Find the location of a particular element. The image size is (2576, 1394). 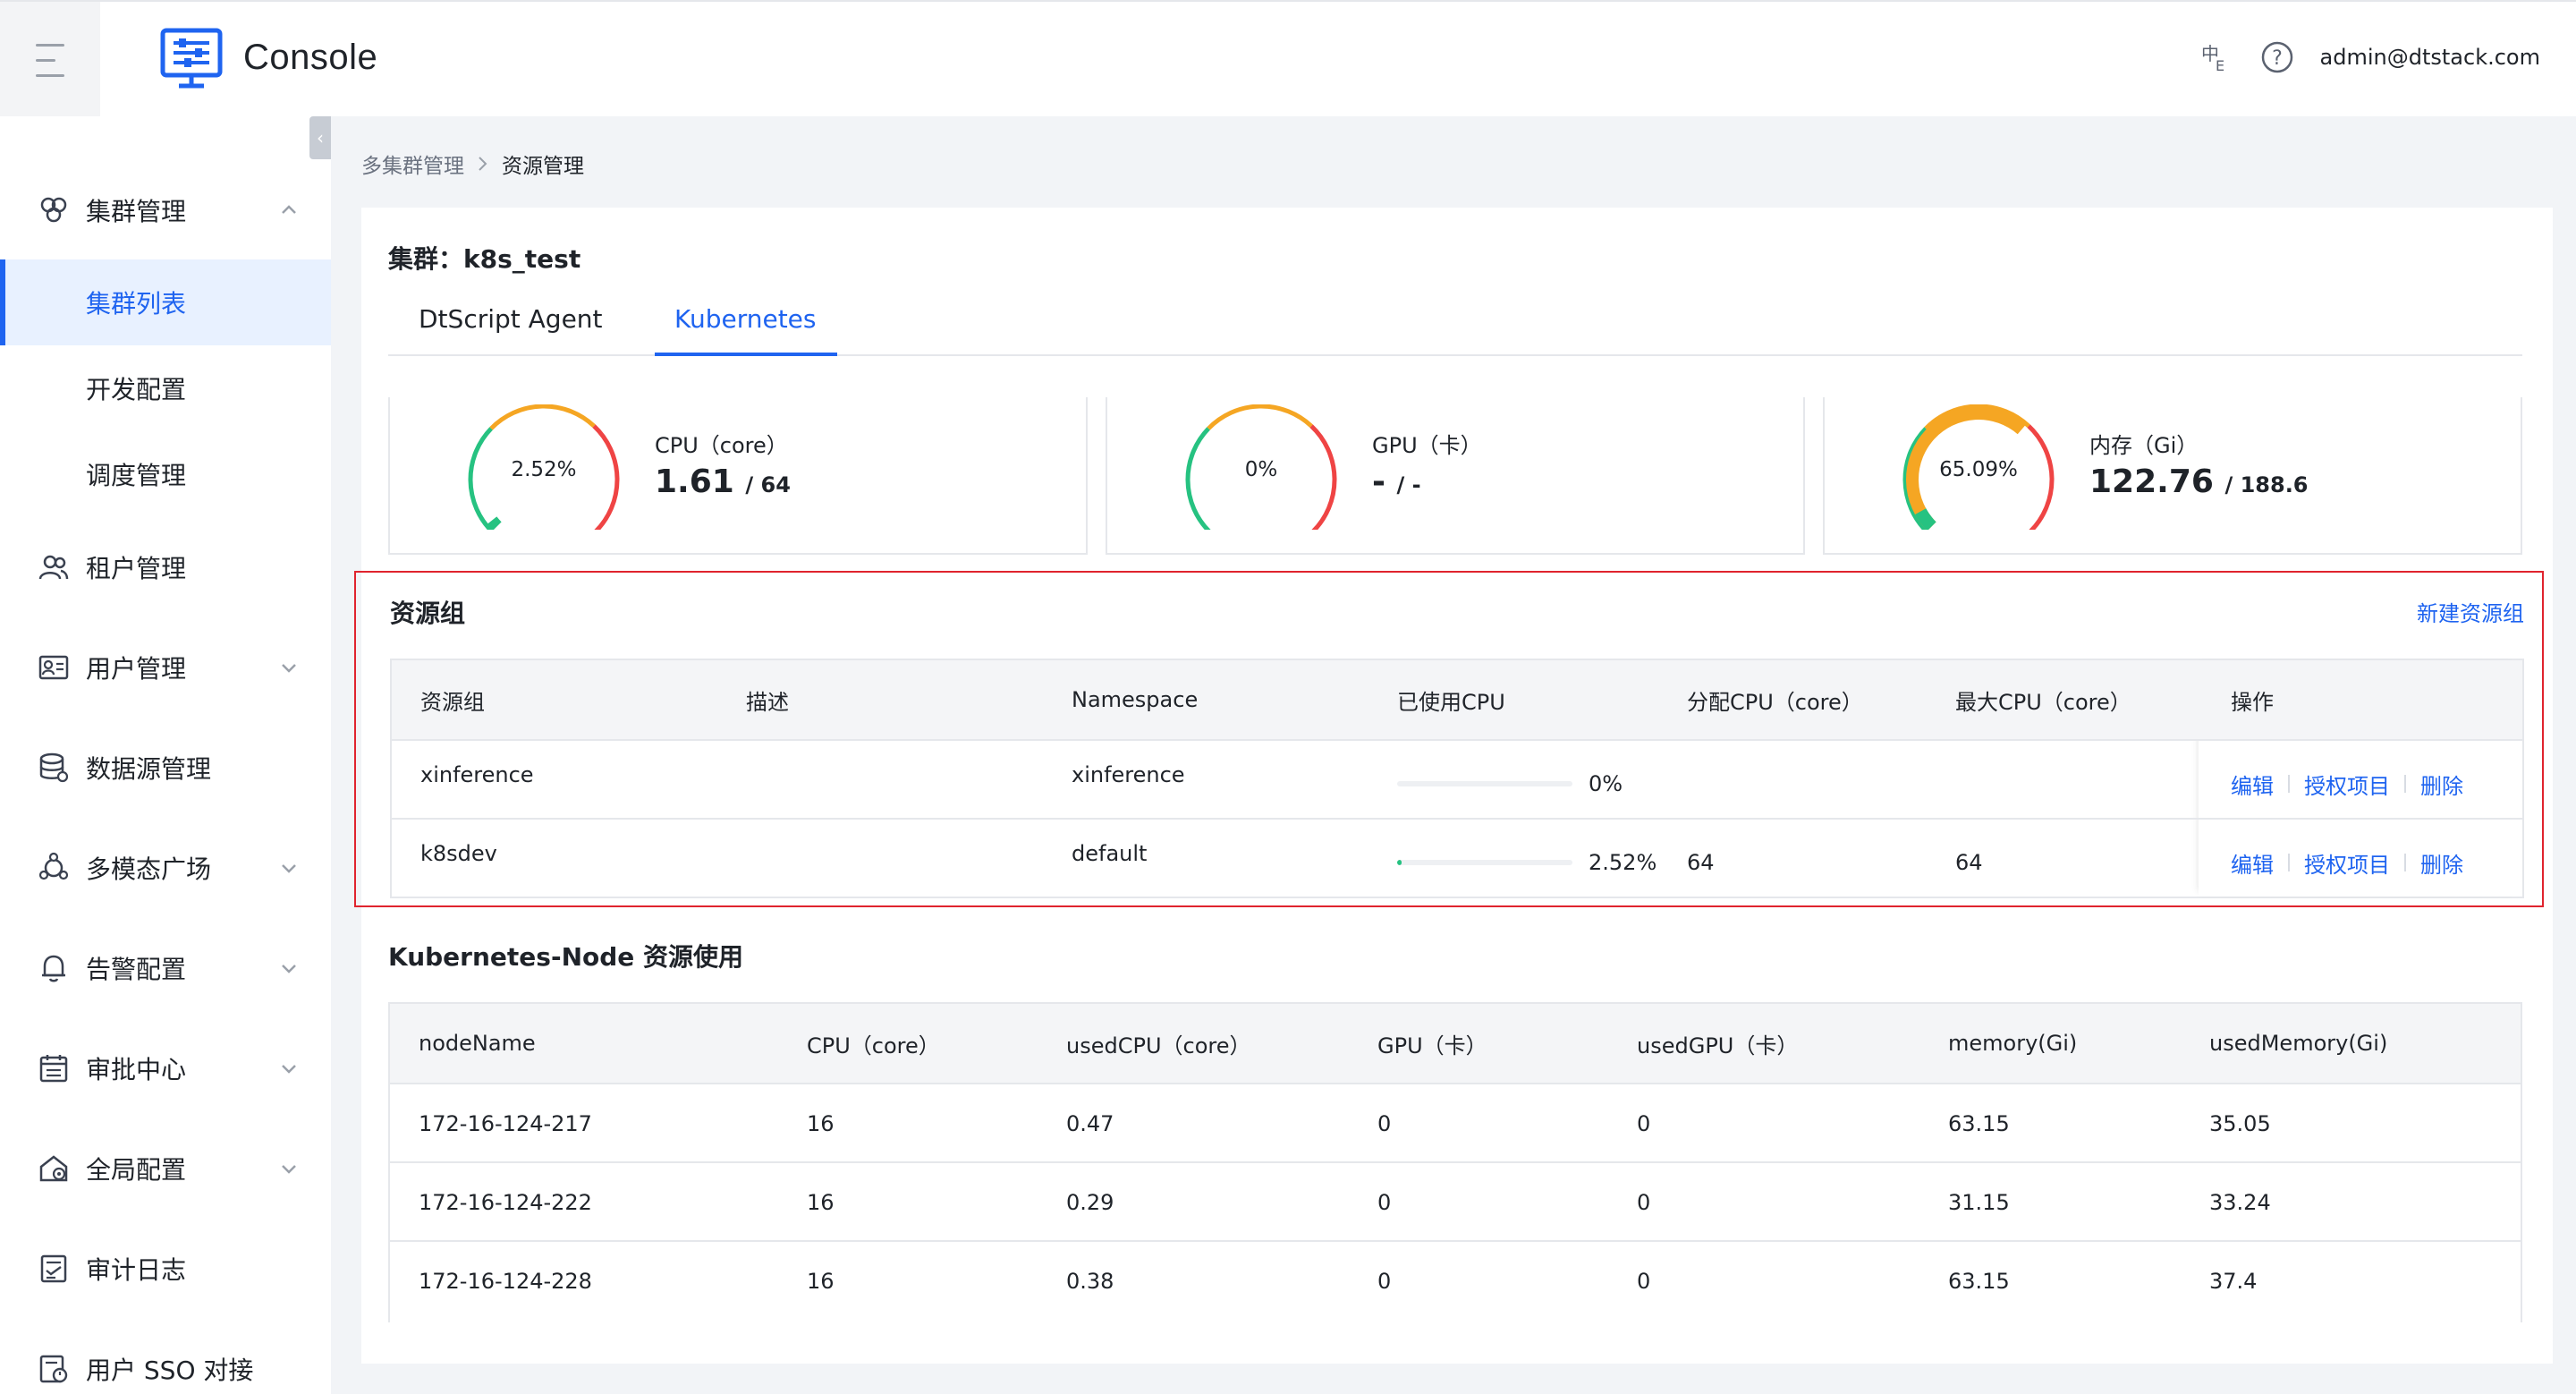

tab-dtscript-agent: DtScript Agent is located at coordinates (511, 319).